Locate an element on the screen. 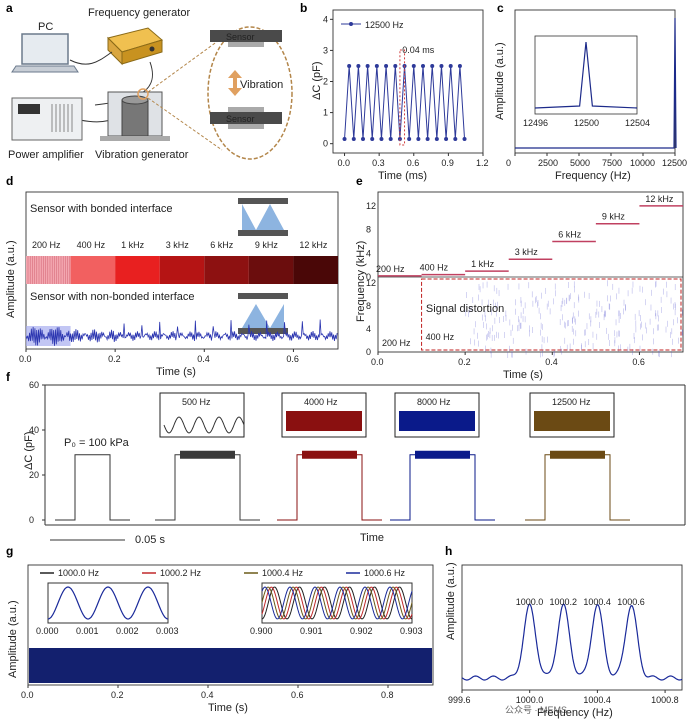 Image resolution: width=687 pixels, height=727 pixels. panel-letter-d: d is located at coordinates (9, 181).